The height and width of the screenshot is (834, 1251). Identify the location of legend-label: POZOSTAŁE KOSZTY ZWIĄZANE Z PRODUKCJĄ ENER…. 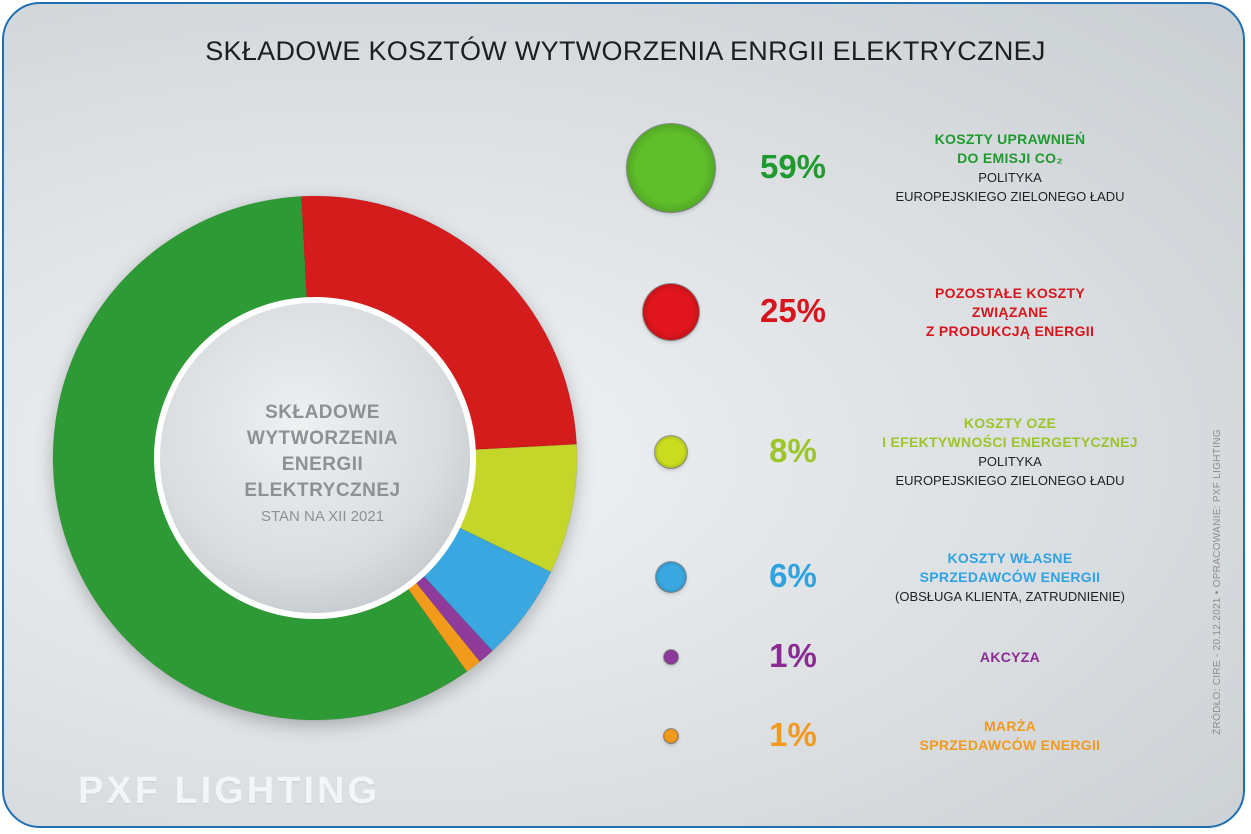
(1010, 312).